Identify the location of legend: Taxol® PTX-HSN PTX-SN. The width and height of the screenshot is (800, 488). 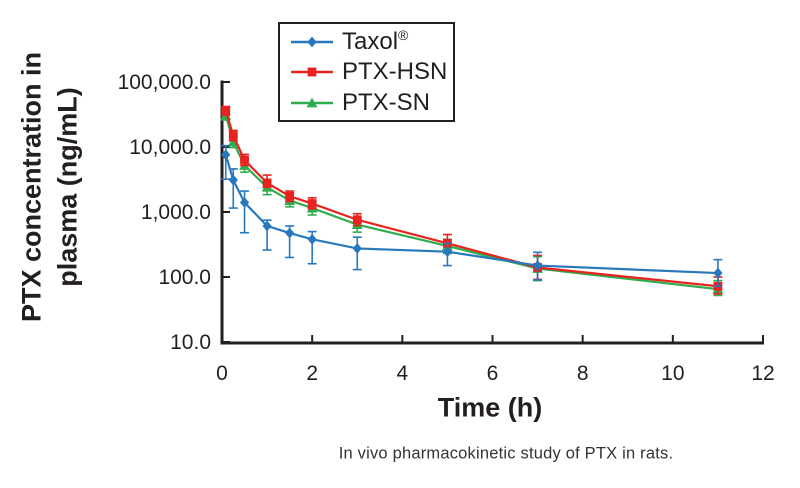
(366, 72).